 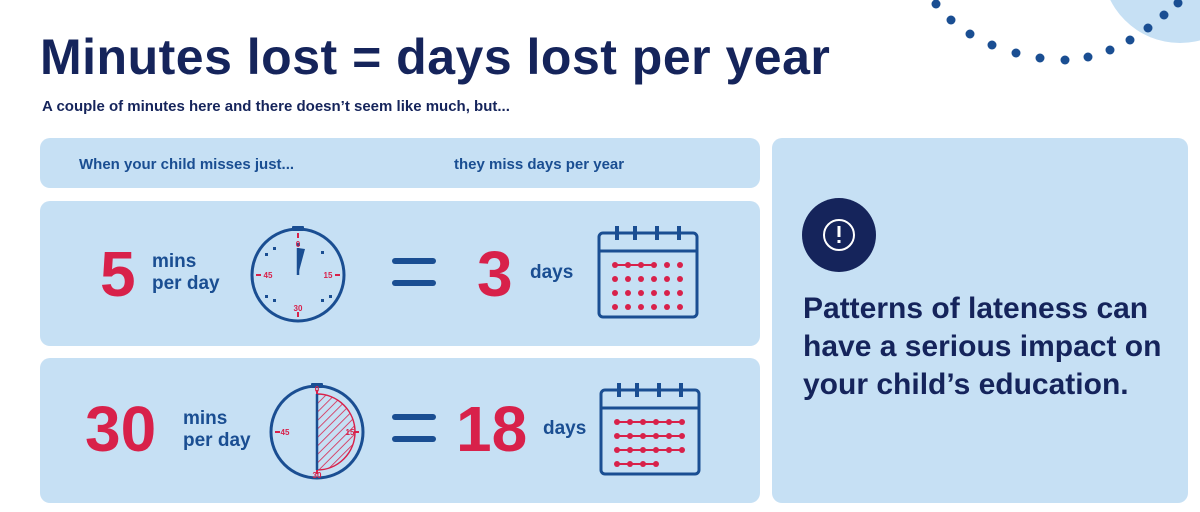 What do you see at coordinates (186, 272) in the screenshot?
I see `row1-minutes-unit: mins per day` at bounding box center [186, 272].